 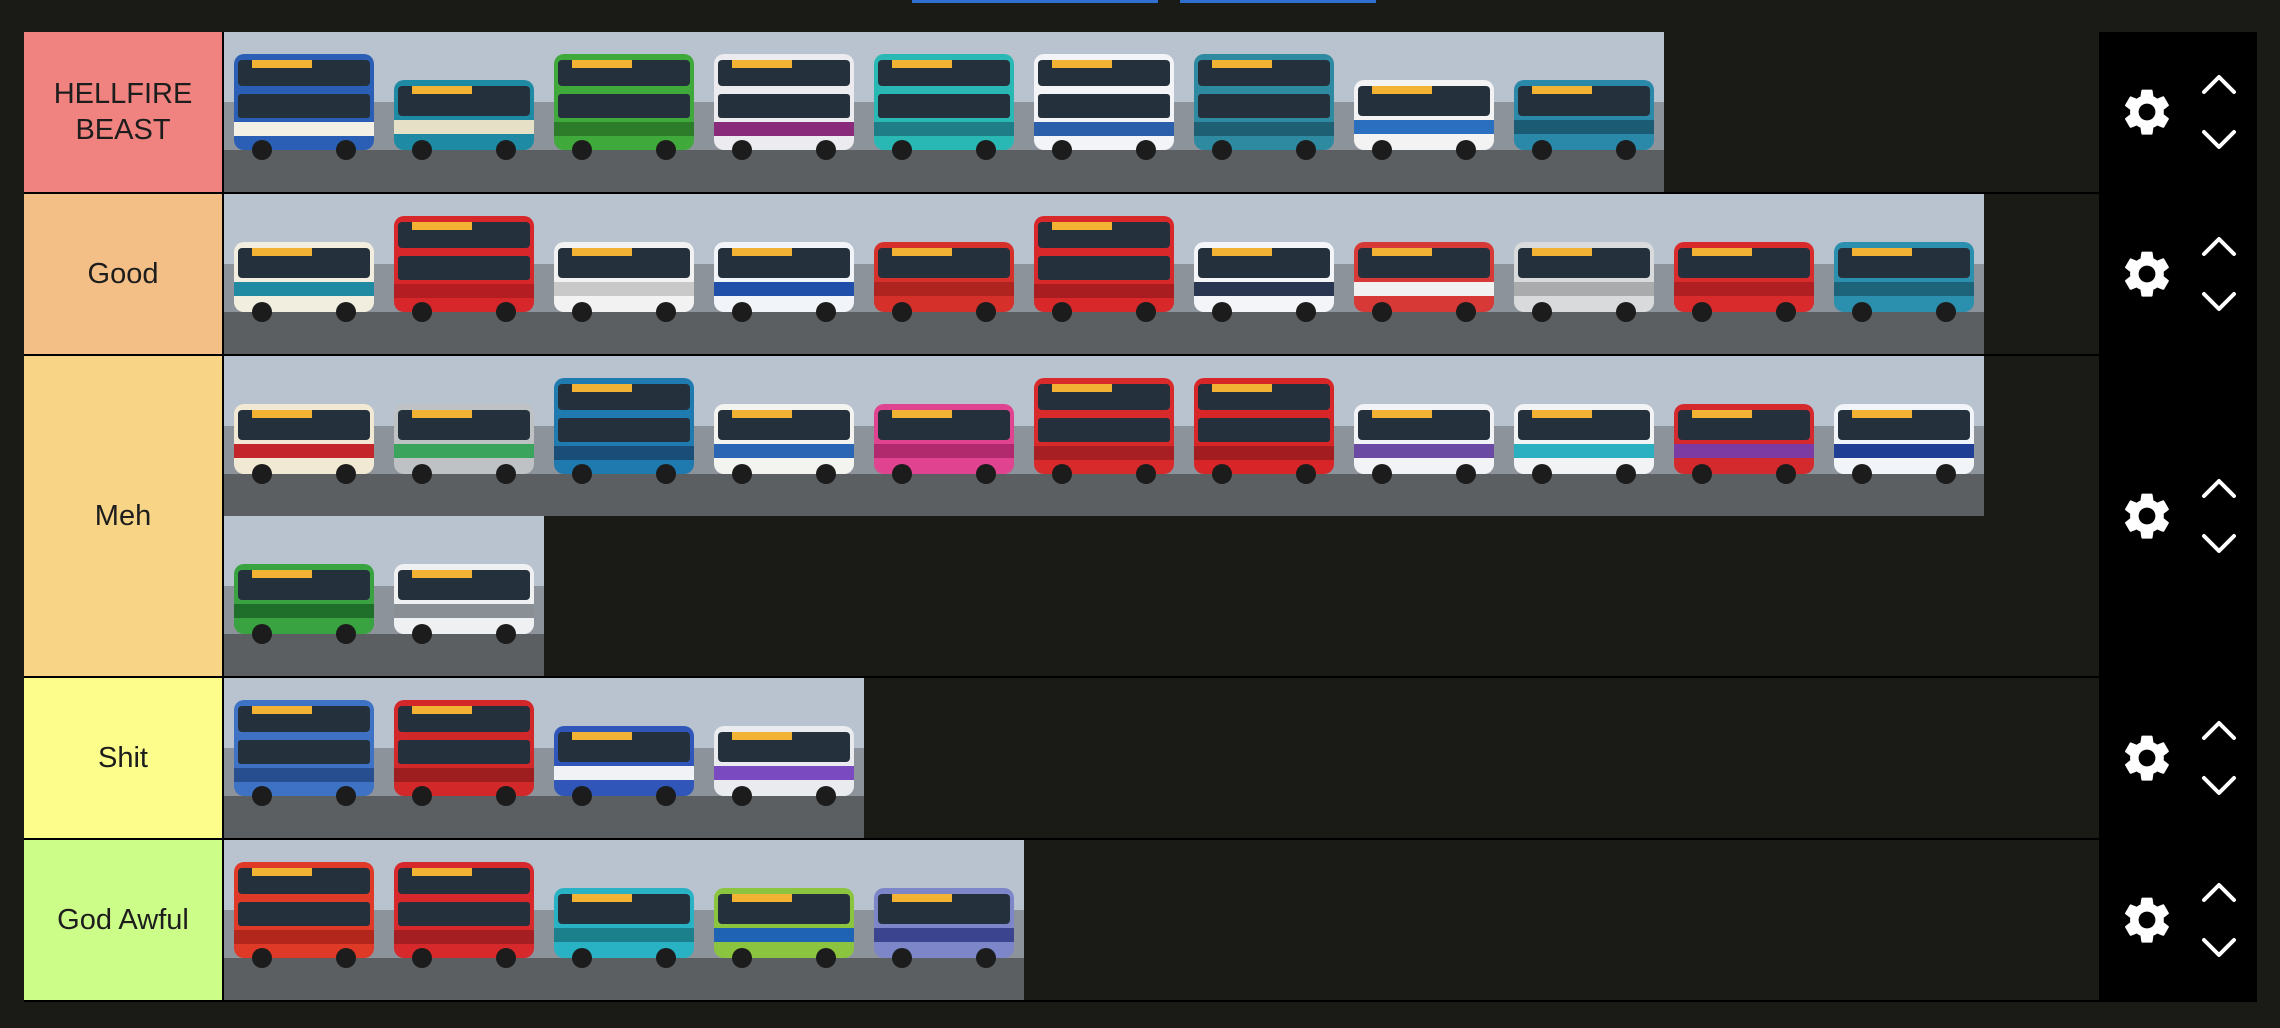 I want to click on tier-label: Meh, so click(x=124, y=516).